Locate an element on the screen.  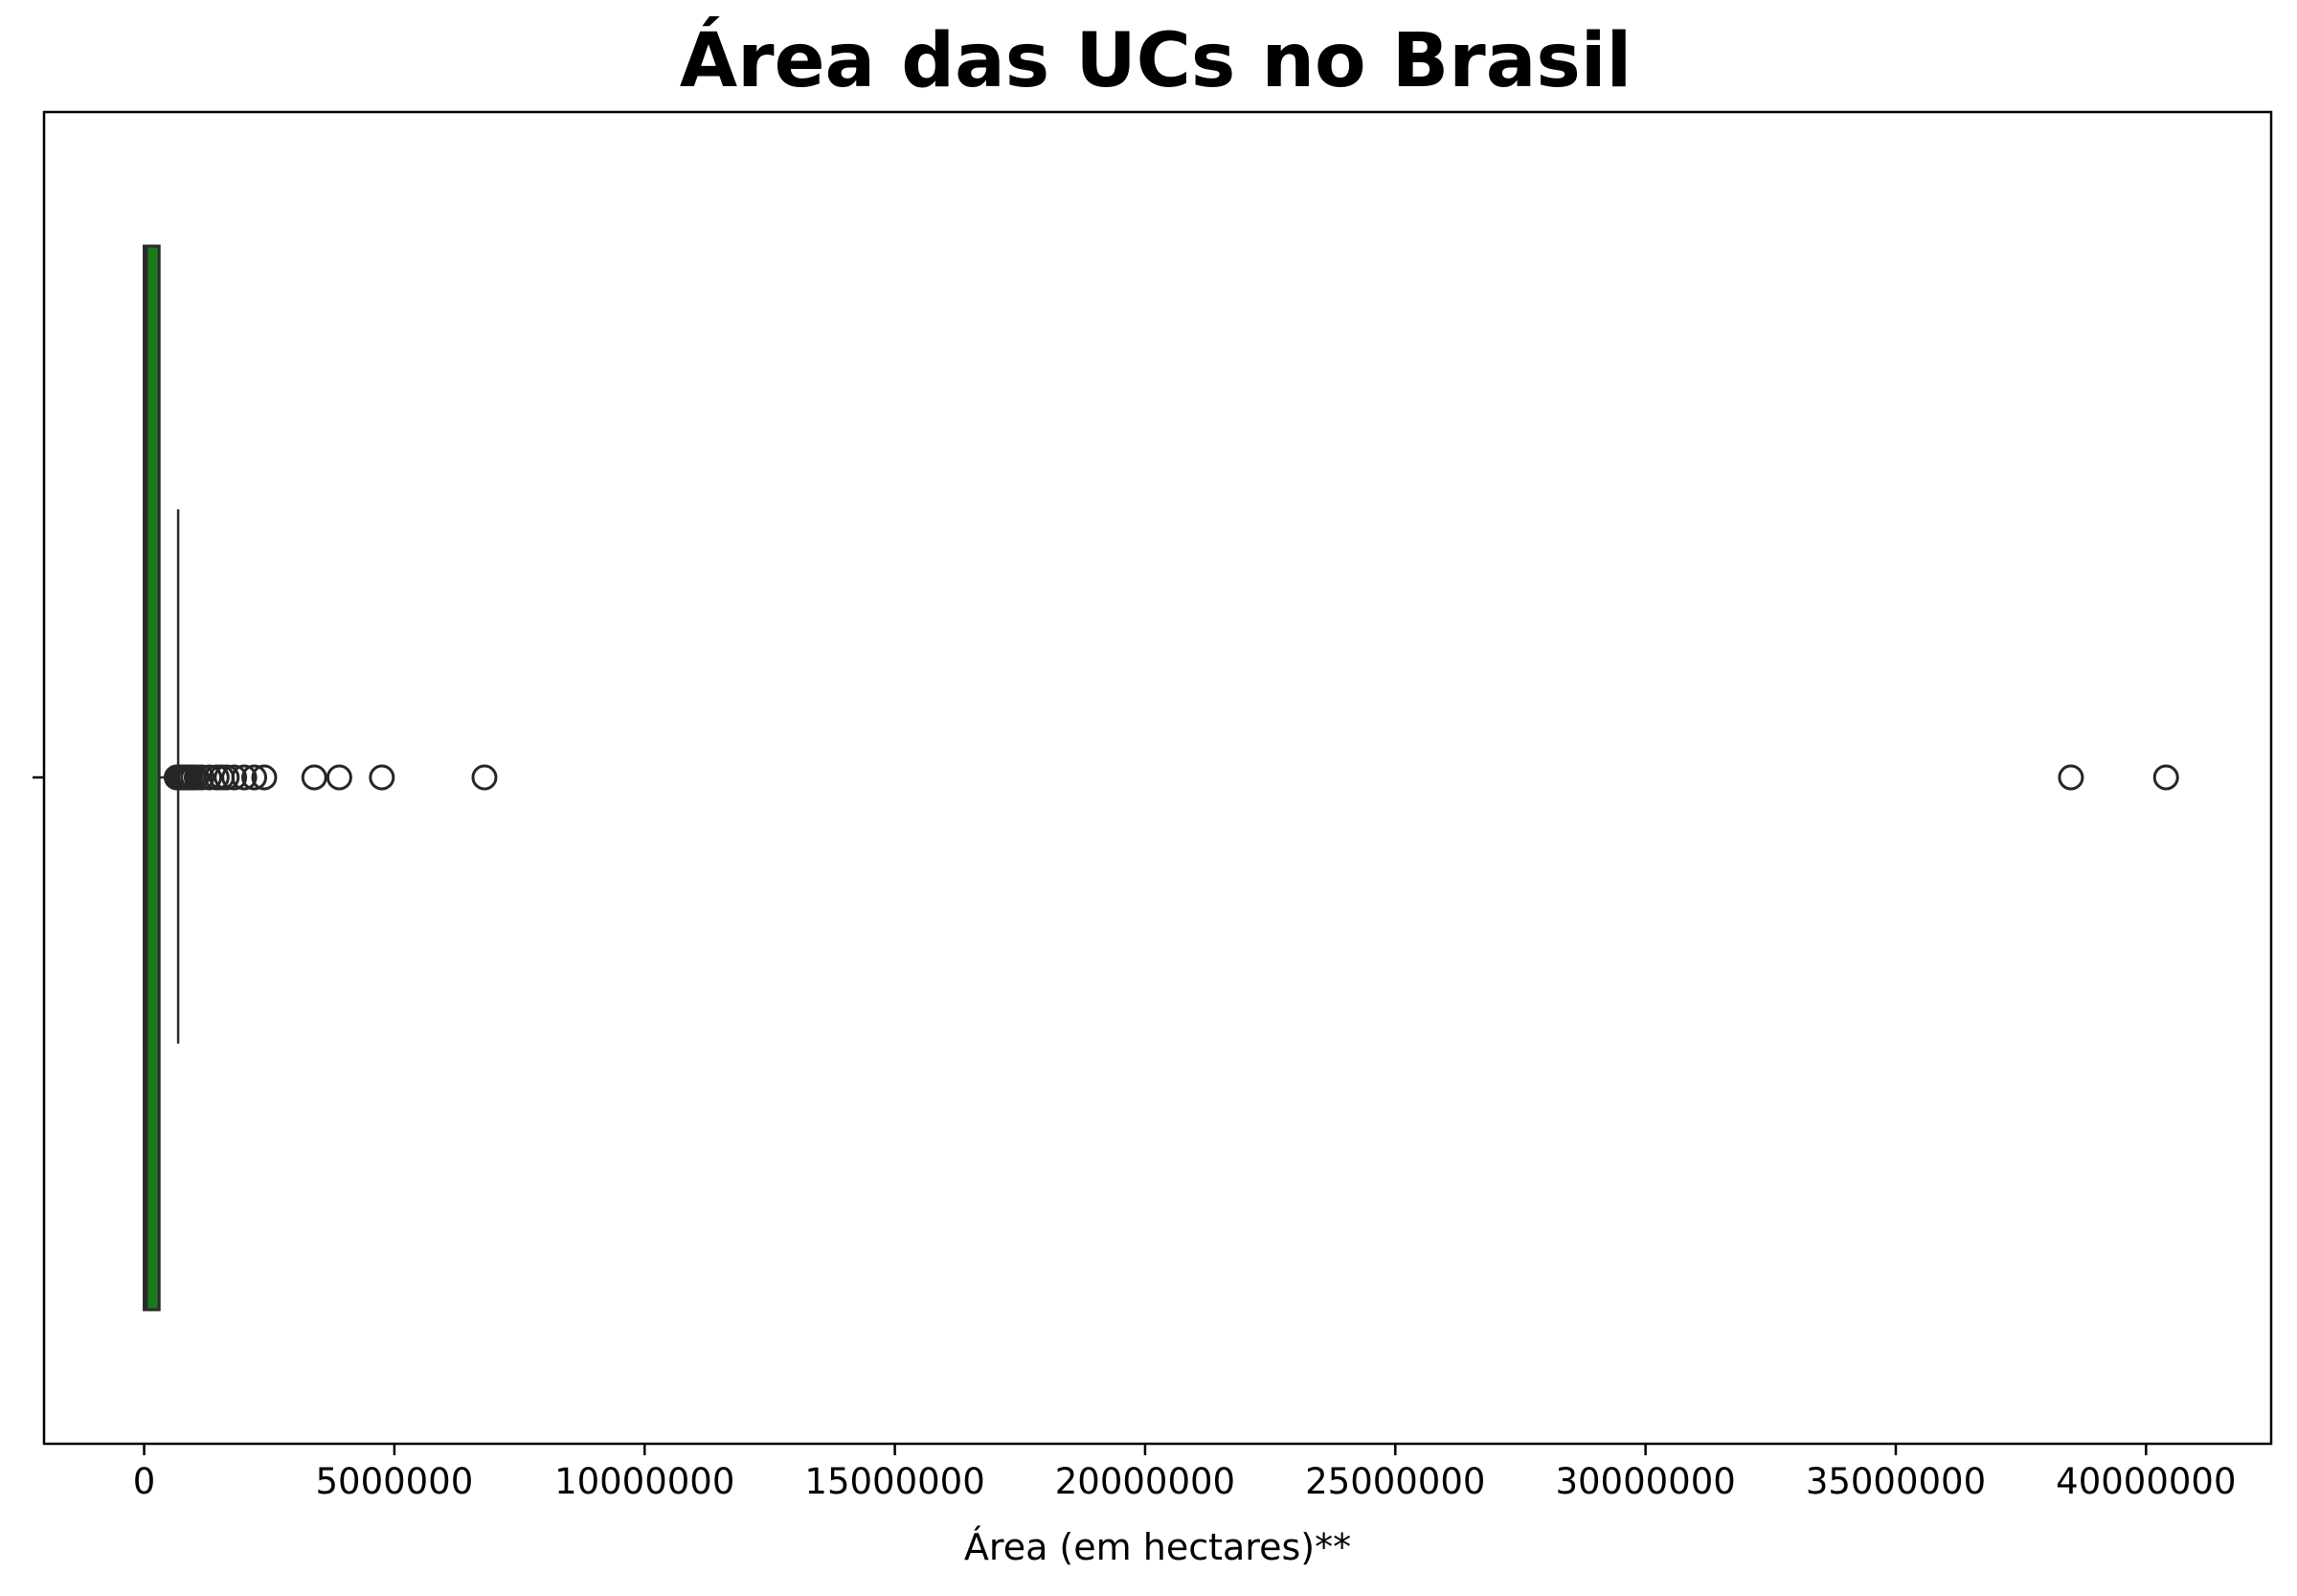
x-tick-label: 30000000 is located at coordinates (1645, 1481).